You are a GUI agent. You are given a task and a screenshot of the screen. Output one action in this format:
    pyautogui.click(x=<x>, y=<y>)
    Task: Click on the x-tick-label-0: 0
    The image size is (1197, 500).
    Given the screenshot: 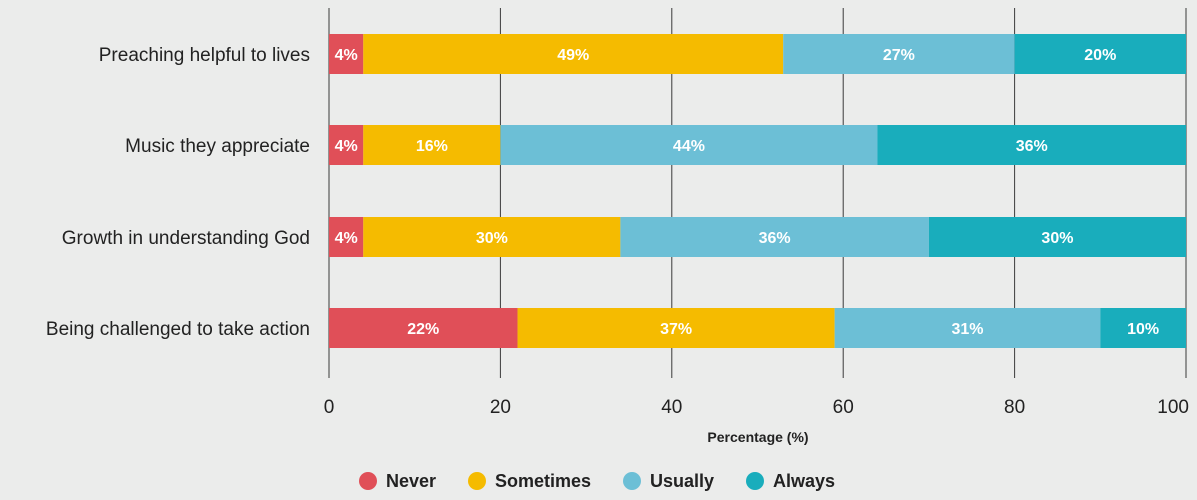 What is the action you would take?
    pyautogui.click(x=329, y=407)
    